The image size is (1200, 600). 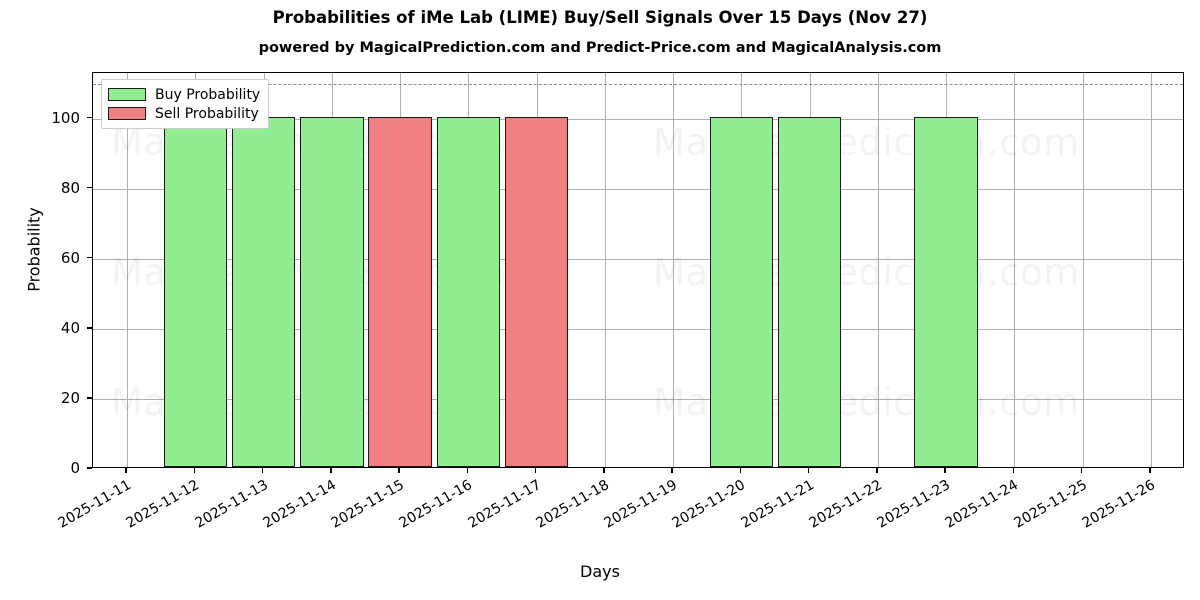 What do you see at coordinates (208, 94) in the screenshot?
I see `legend-label: Buy Probability` at bounding box center [208, 94].